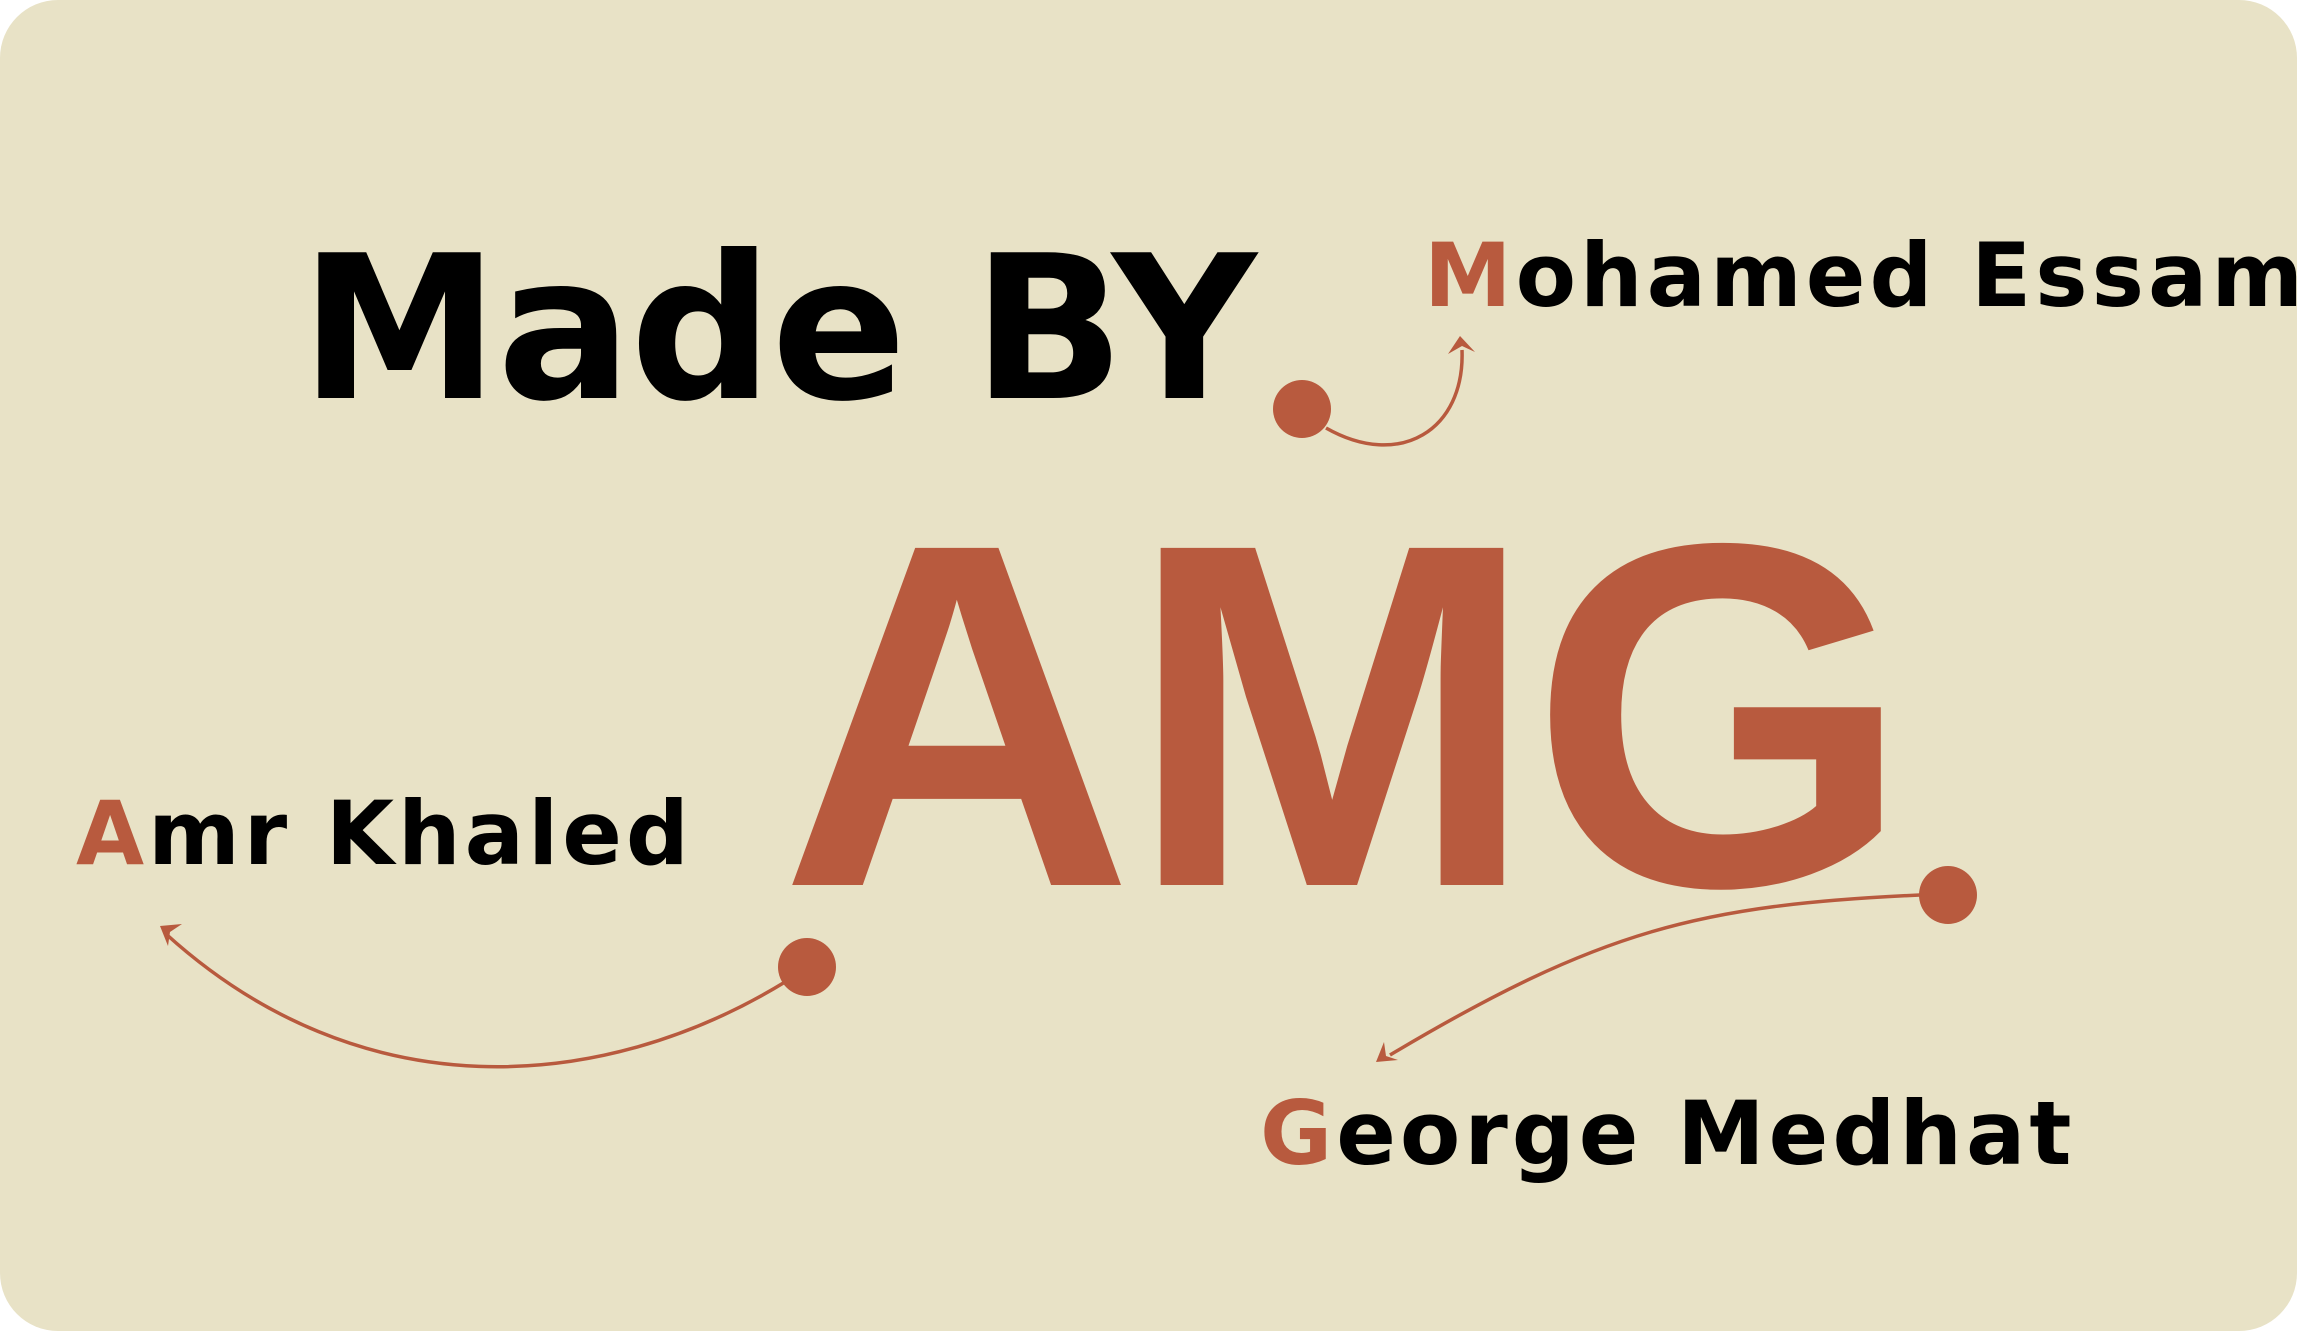 This screenshot has height=1331, width=2297. What do you see at coordinates (1470, 275) in the screenshot?
I see `name-initial: M` at bounding box center [1470, 275].